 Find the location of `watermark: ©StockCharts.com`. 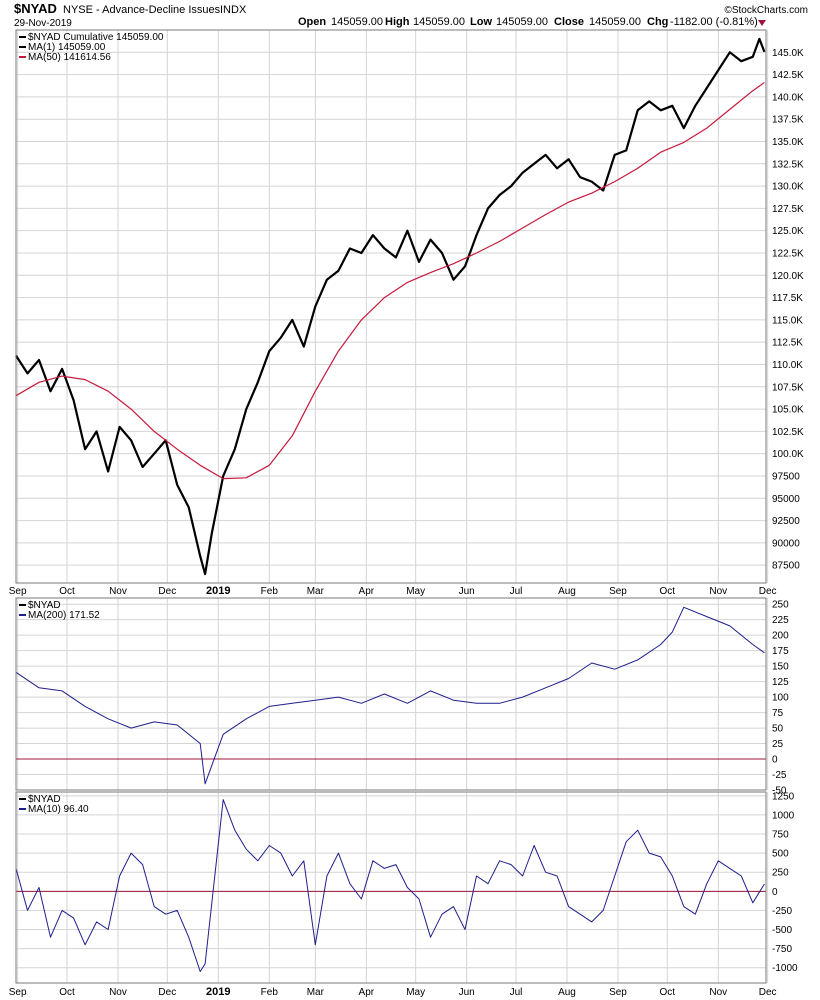

watermark: ©StockCharts.com is located at coordinates (766, 10).